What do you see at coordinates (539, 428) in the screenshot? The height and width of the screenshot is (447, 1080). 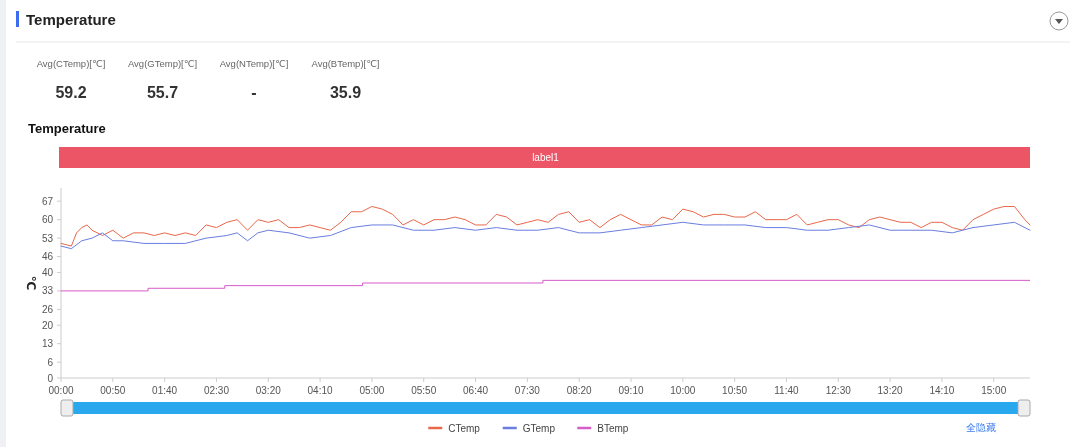 I see `legend-label: GTemp` at bounding box center [539, 428].